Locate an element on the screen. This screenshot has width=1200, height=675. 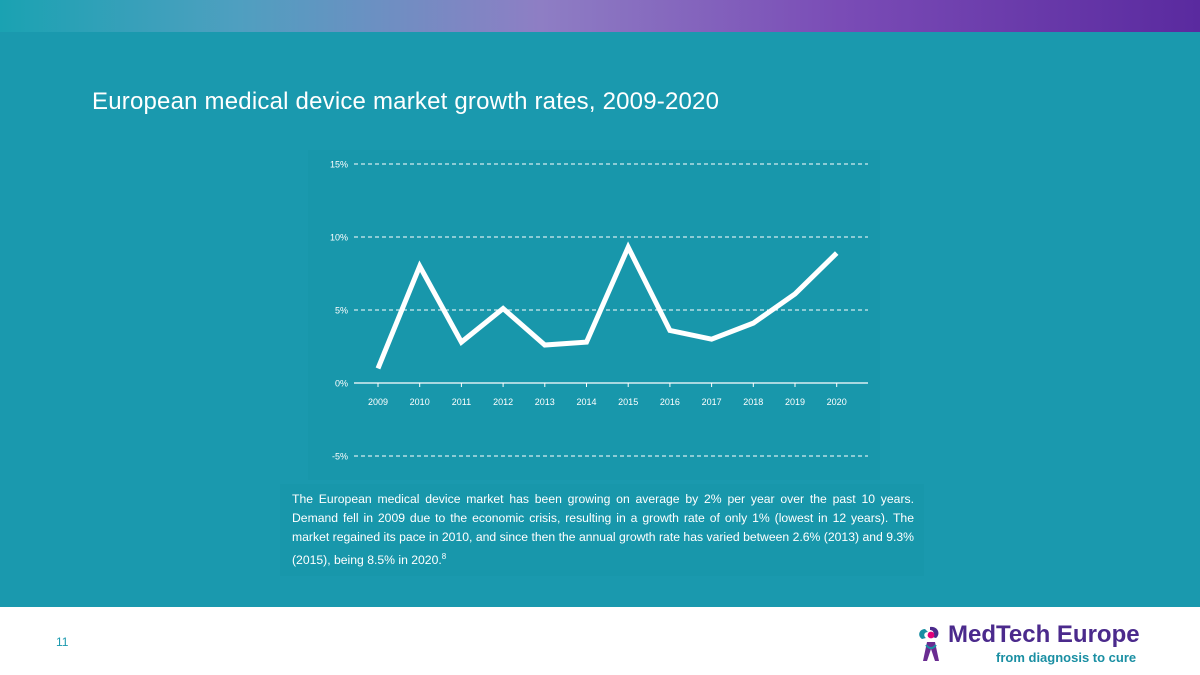
footnote-ref: 8 is located at coordinates (444, 556).